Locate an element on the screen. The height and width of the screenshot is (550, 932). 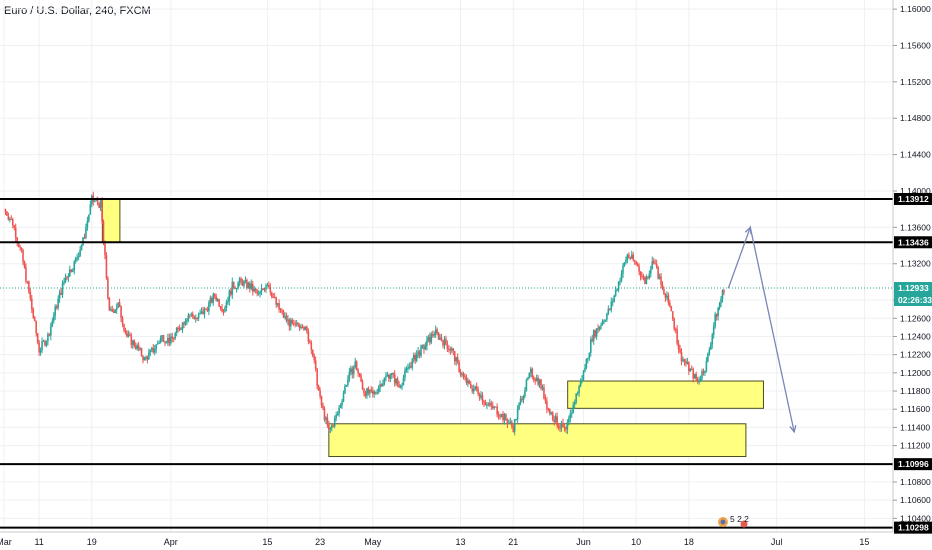
projection-arrowhead is located at coordinates (793, 429).